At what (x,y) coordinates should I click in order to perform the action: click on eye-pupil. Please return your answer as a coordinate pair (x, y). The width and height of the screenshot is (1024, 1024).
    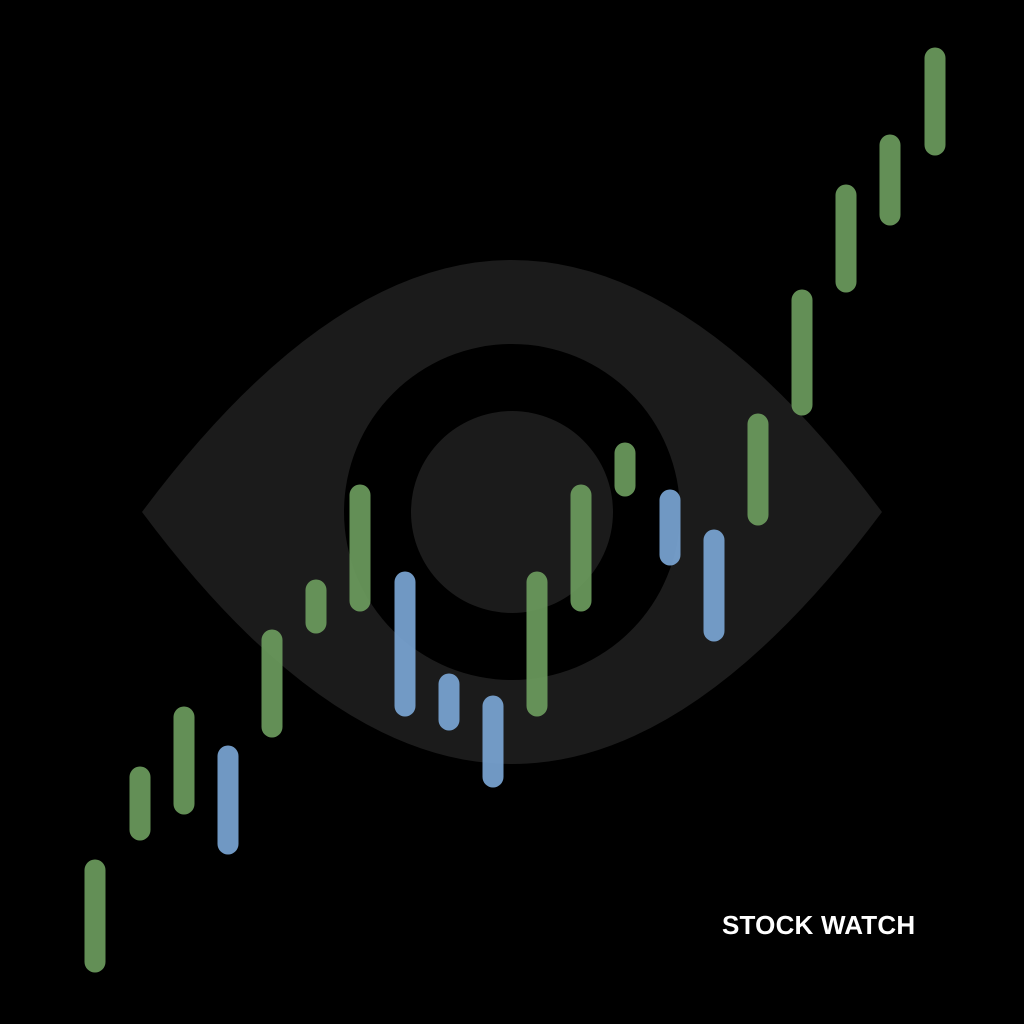
    Looking at the image, I should click on (512, 512).